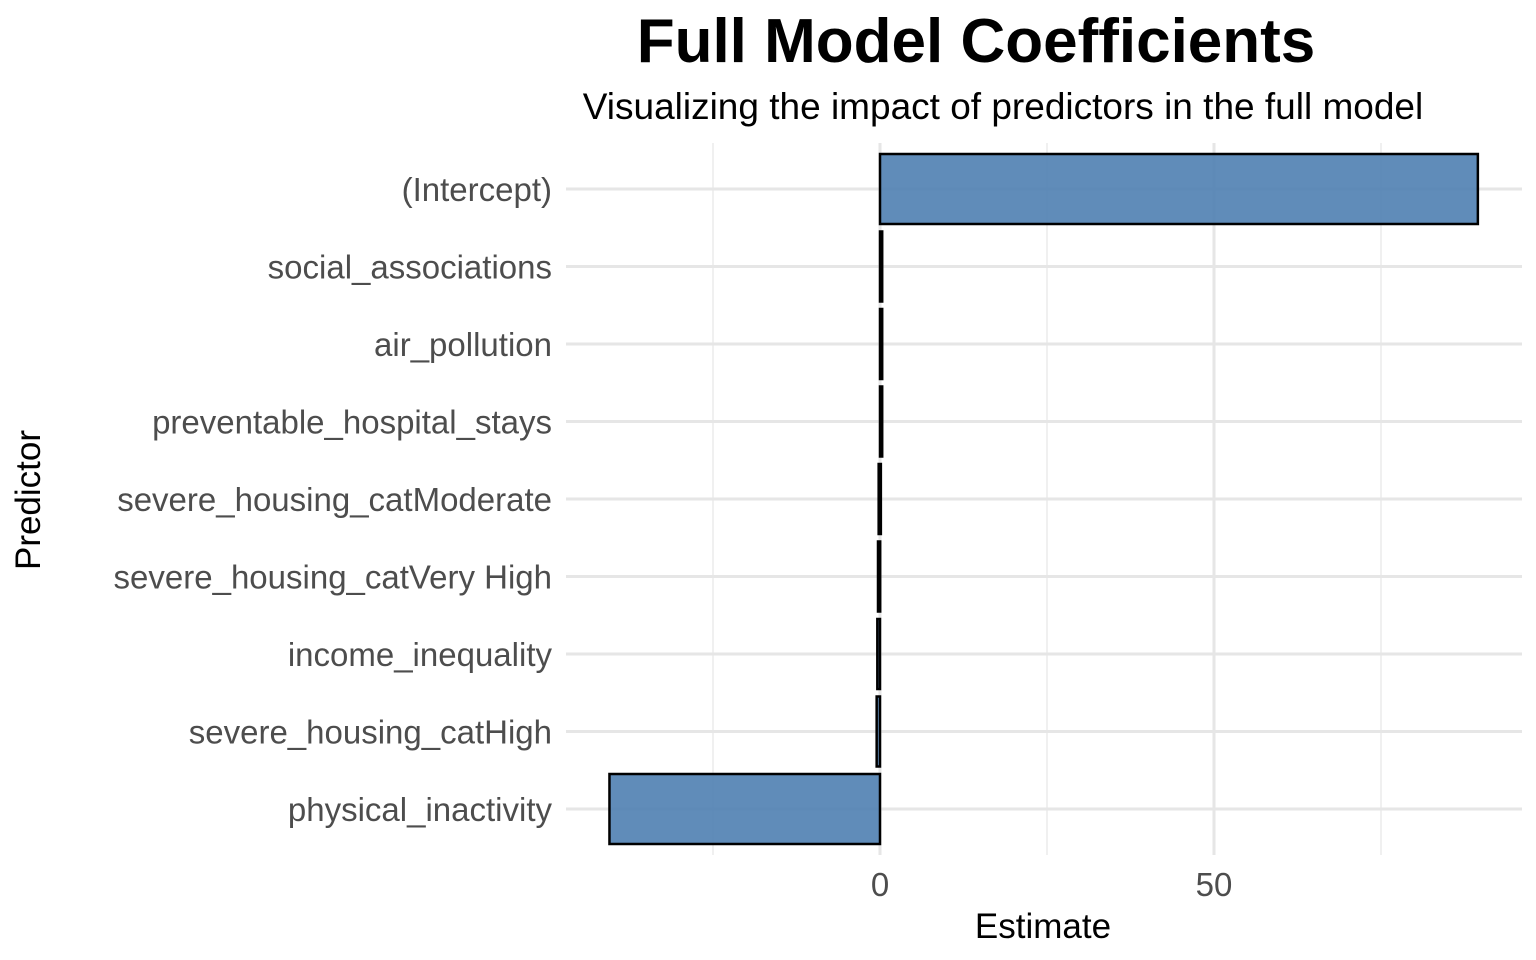  Describe the element at coordinates (880, 884) in the screenshot. I see `x-tick-label-0: 0` at that location.